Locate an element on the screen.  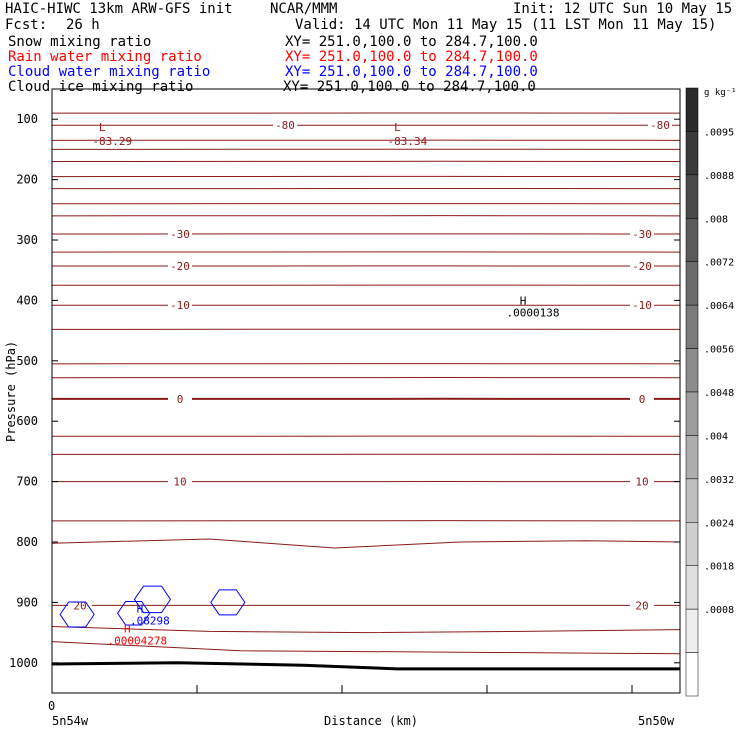
colorbar-label: .0064 is located at coordinates (719, 306).